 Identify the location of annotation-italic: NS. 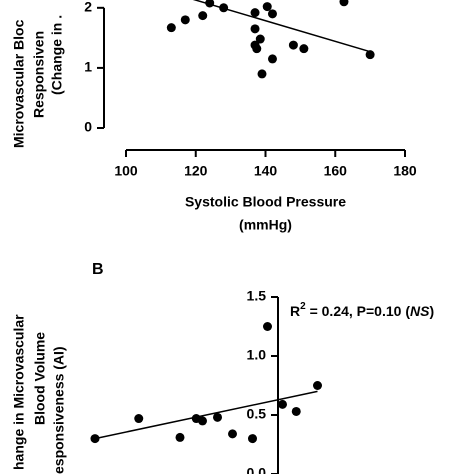
(420, 311).